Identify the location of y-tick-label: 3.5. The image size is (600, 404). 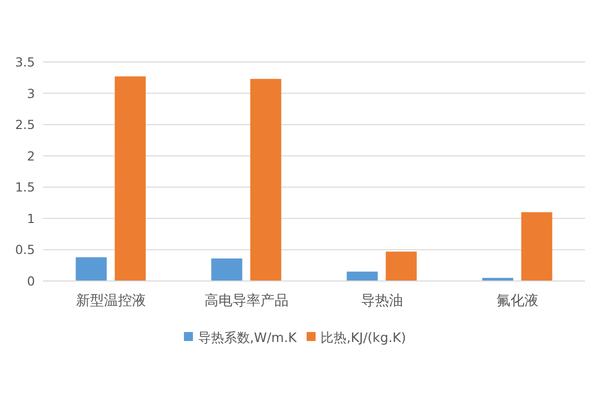
(25, 62).